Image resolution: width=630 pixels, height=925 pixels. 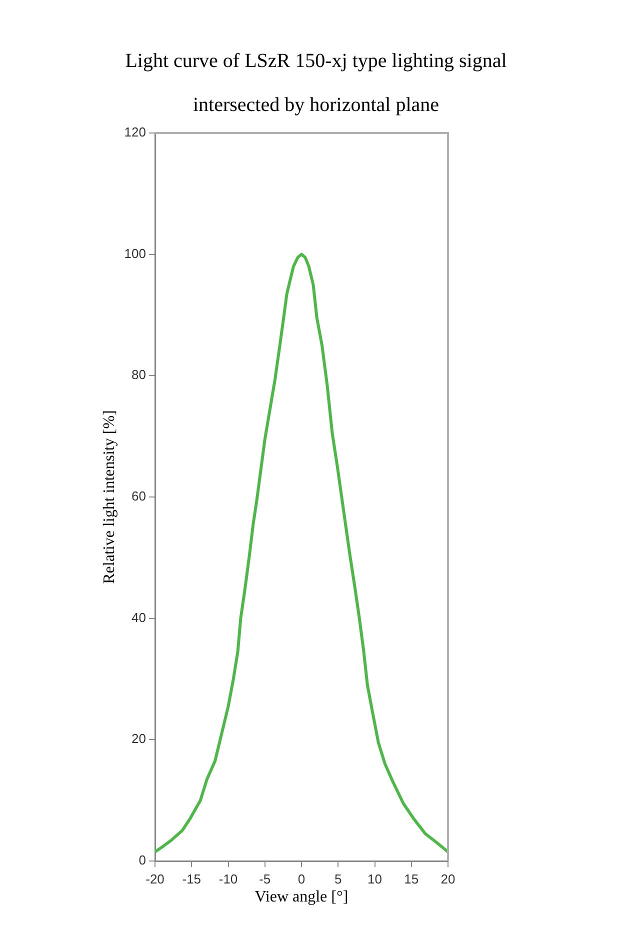 I want to click on y-tick-label: 20, so click(x=139, y=738).